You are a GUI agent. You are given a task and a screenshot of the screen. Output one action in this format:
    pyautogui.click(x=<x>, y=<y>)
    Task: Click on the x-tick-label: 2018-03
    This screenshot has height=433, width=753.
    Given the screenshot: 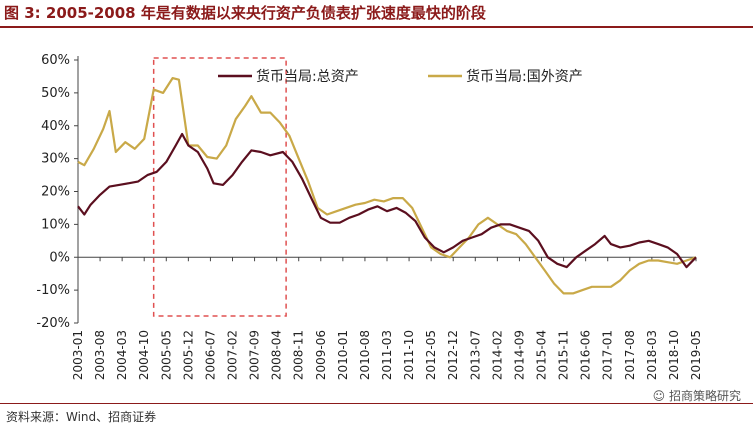 What is the action you would take?
    pyautogui.click(x=652, y=355)
    